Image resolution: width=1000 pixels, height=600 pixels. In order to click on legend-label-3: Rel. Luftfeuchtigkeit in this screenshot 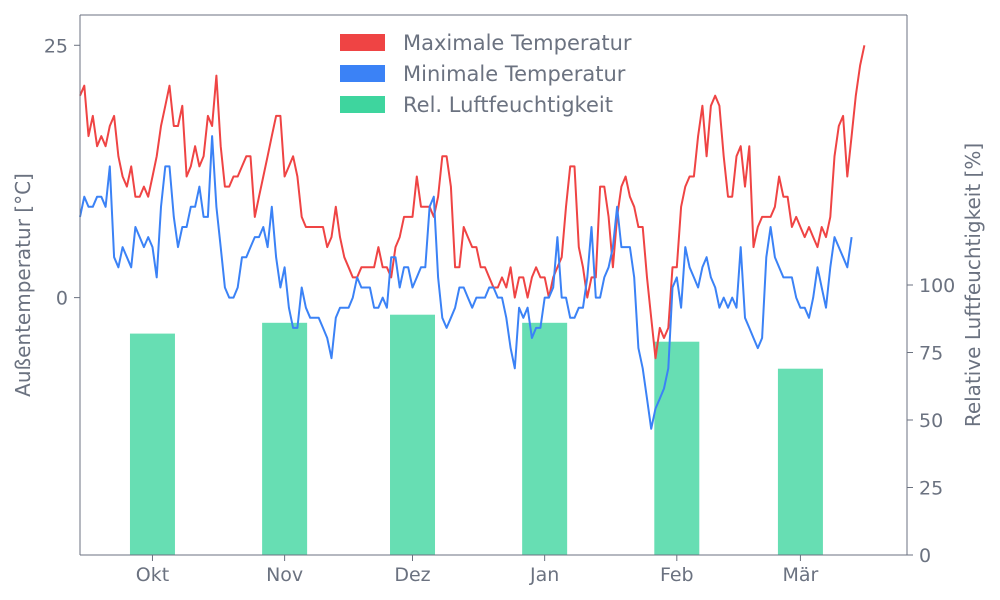, I will do `click(508, 105)`.